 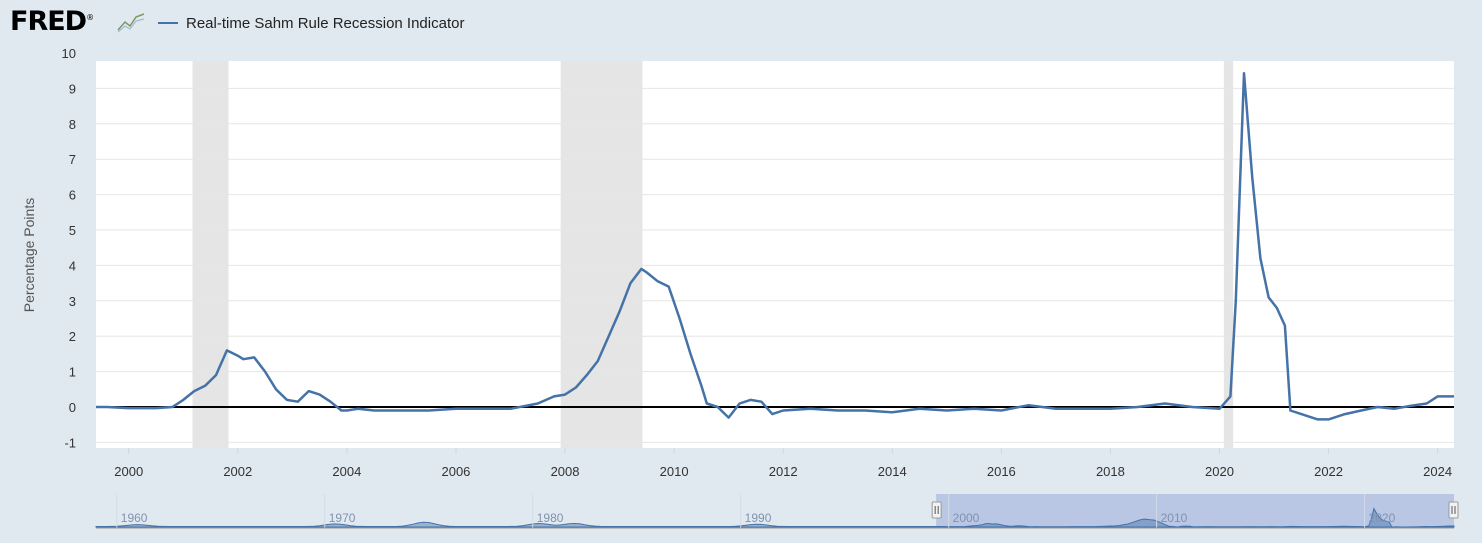 I want to click on x-tick-label: 2004, so click(x=346, y=471).